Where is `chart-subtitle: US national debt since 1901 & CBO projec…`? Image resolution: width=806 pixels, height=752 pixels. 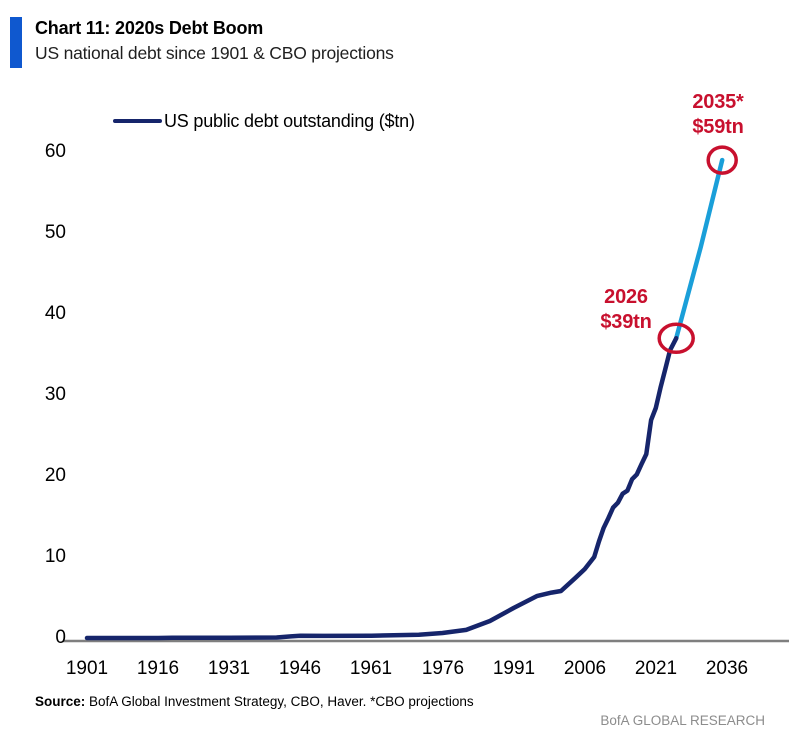
chart-subtitle: US national debt since 1901 & CBO projec… is located at coordinates (214, 53).